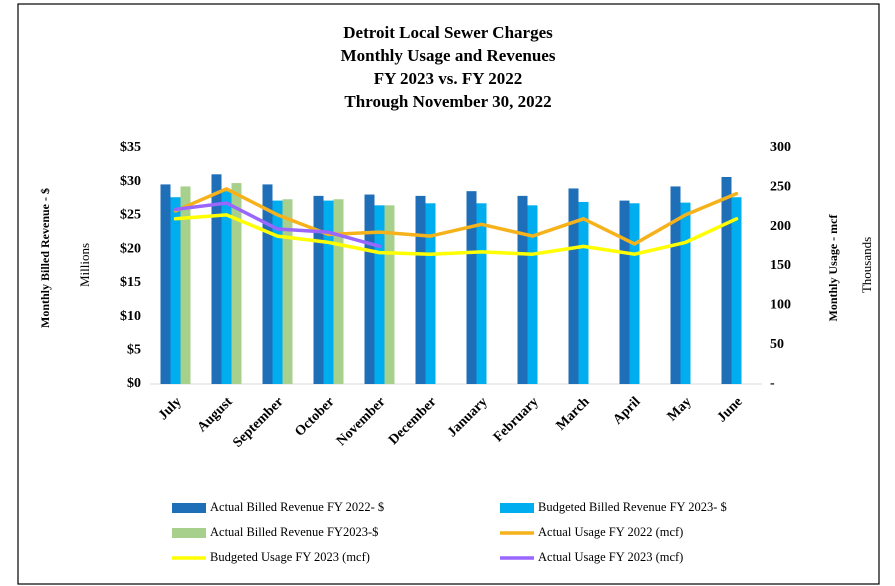 This screenshot has height=586, width=895. What do you see at coordinates (632, 507) in the screenshot?
I see `legend-label: Budgeted Billed Revenue FY 2023- $` at bounding box center [632, 507].